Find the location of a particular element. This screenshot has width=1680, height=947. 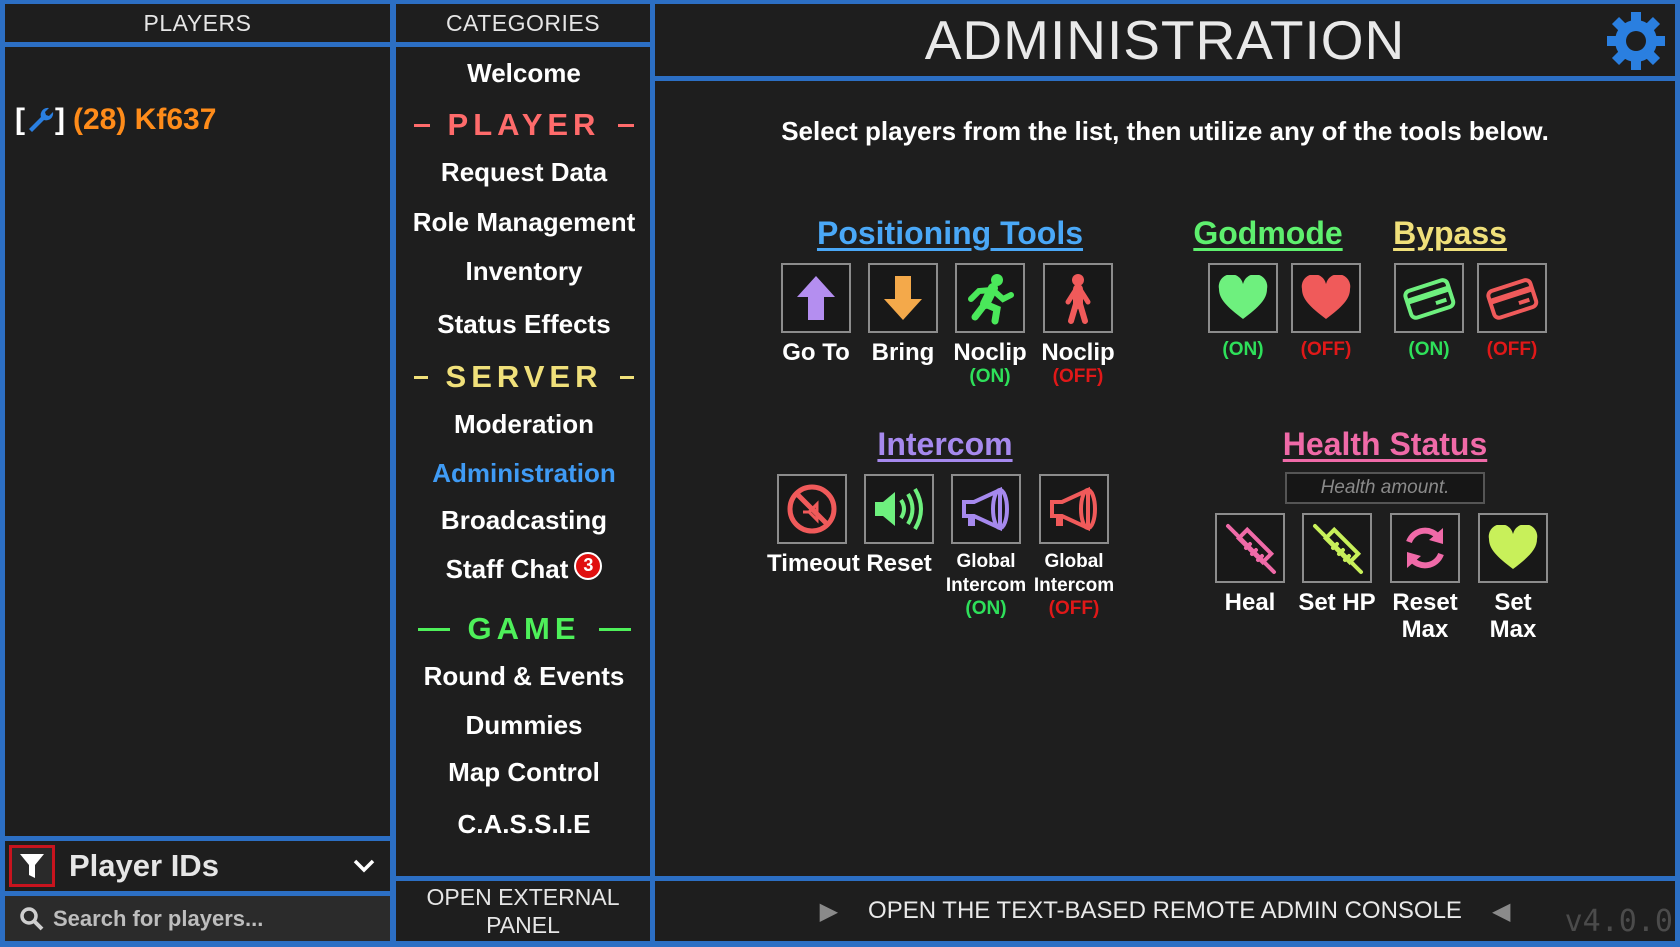

mute-icon is located at coordinates (812, 509).